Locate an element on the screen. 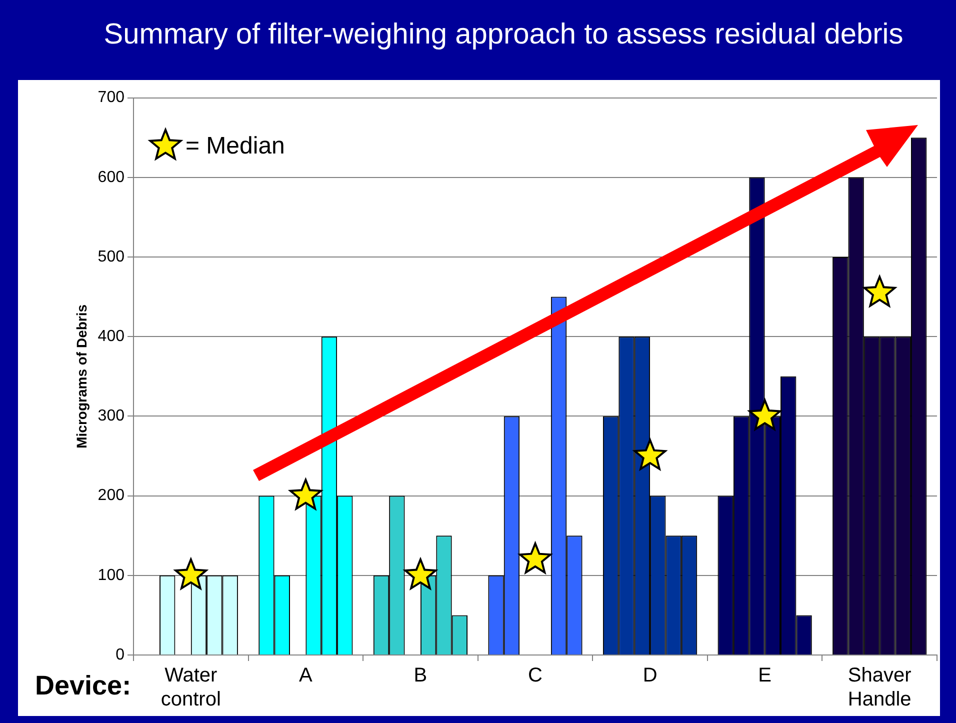 Image resolution: width=956 pixels, height=723 pixels. x-tick-label: E is located at coordinates (765, 675).